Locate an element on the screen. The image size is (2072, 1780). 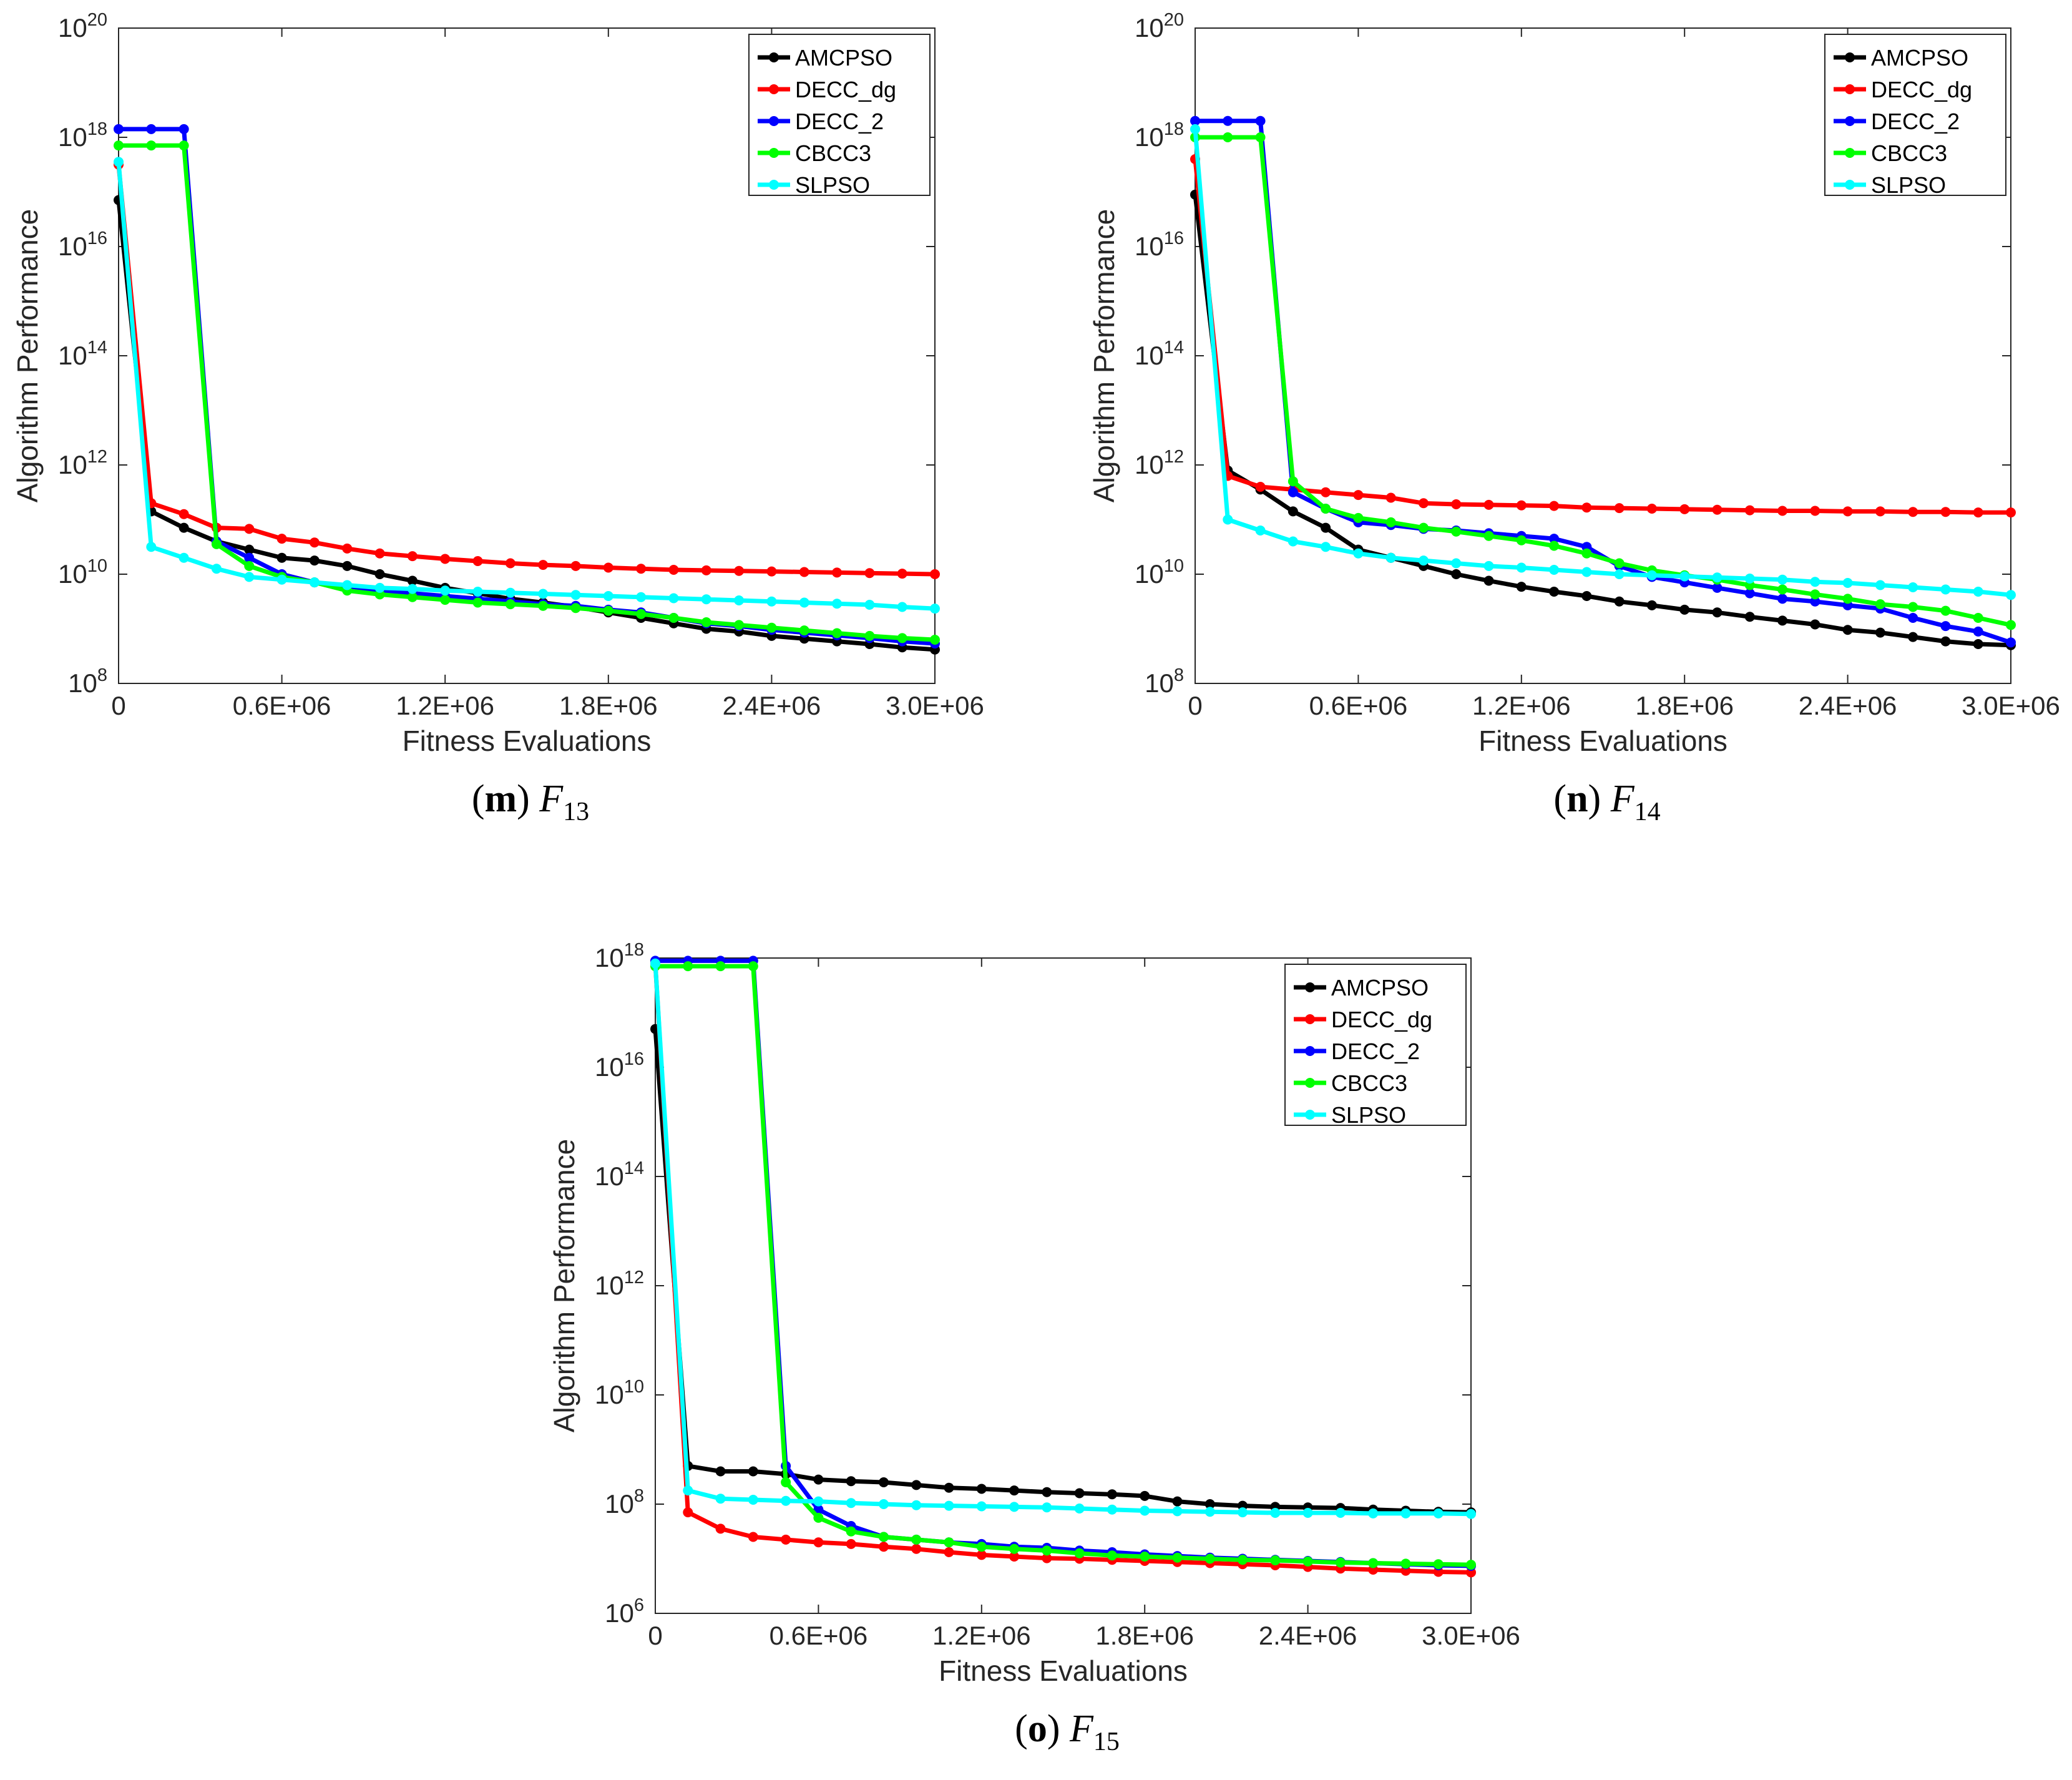
legend-box is located at coordinates (839, 115).